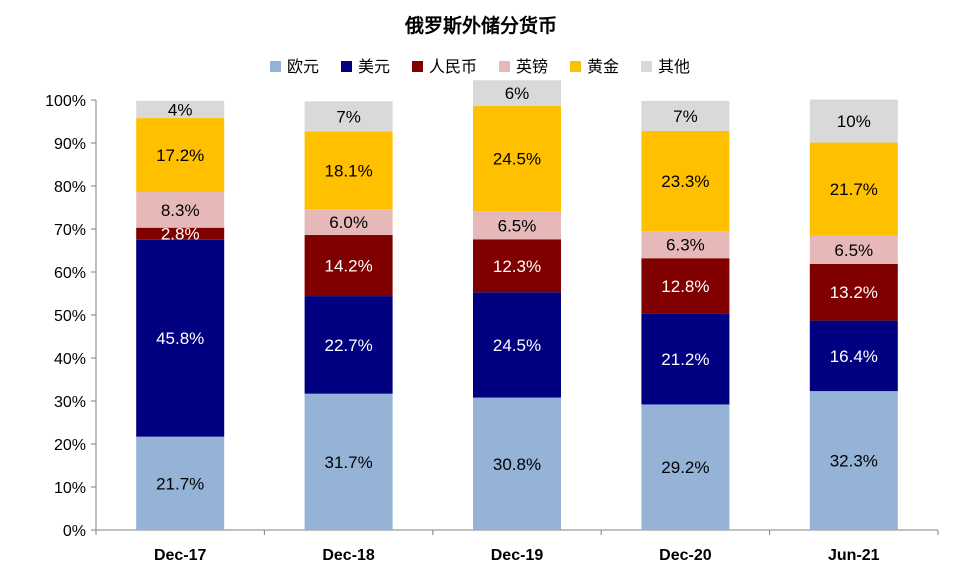  I want to click on data-label: 30.8%, so click(517, 464).